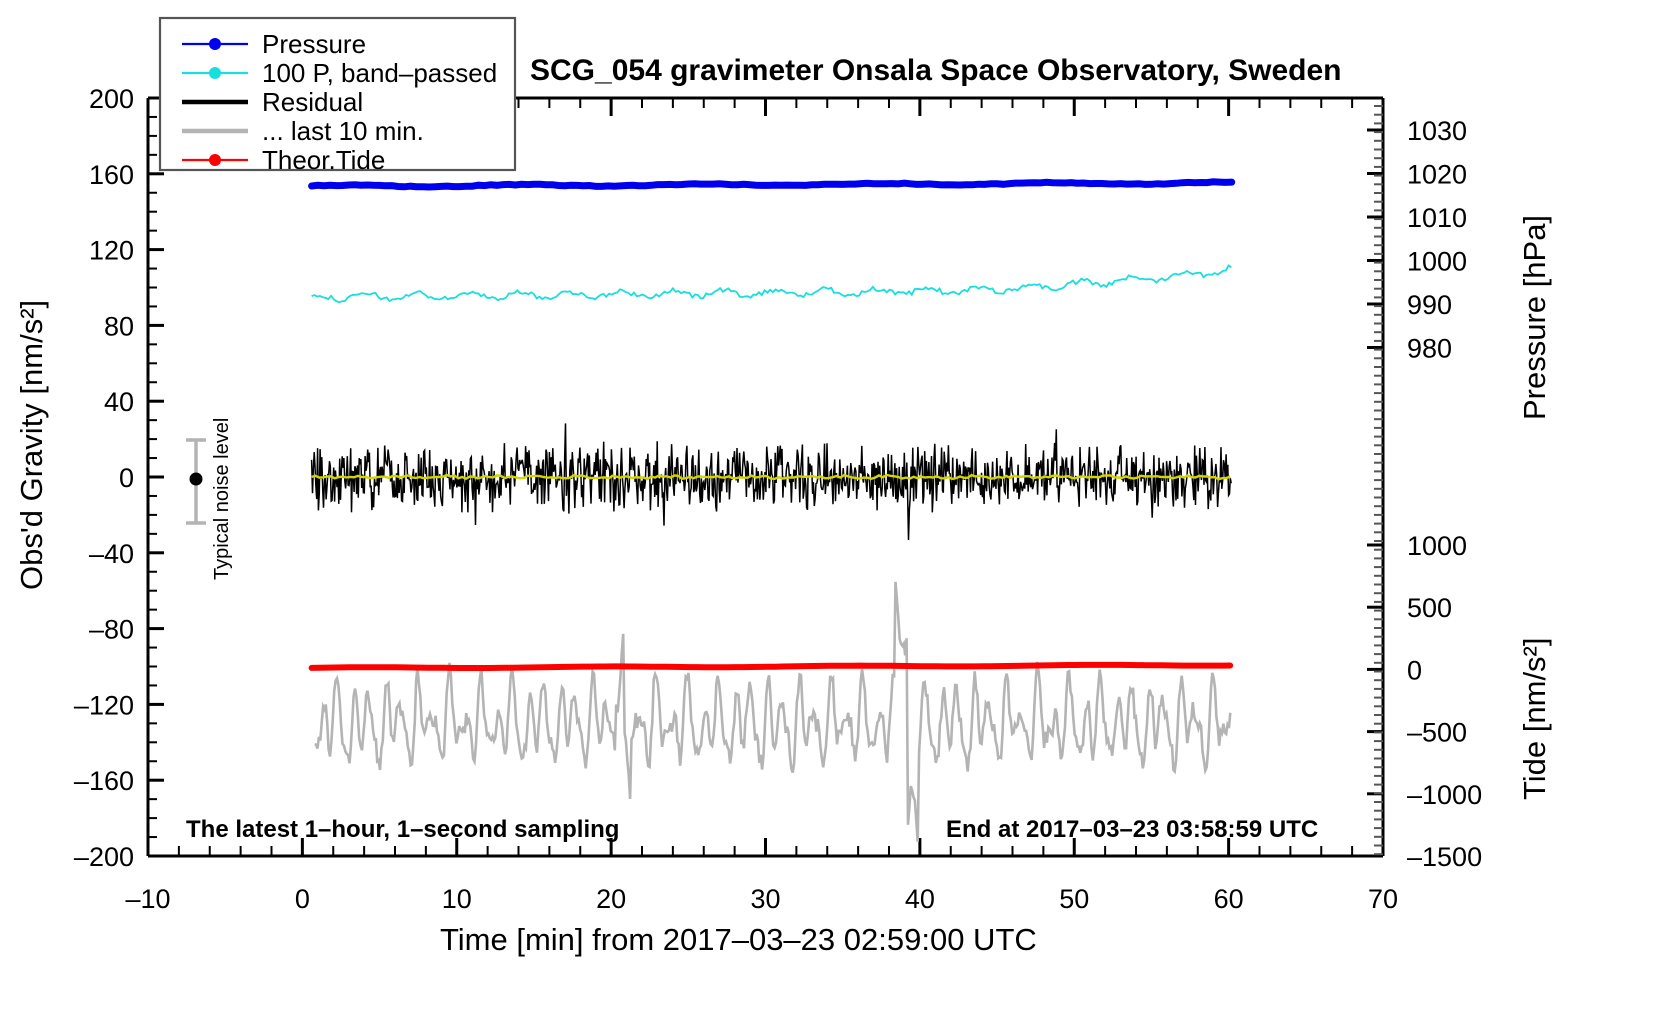 The width and height of the screenshot is (1660, 1020). Describe the element at coordinates (1429, 349) in the screenshot. I see `pressure-tick-label: 980` at that location.